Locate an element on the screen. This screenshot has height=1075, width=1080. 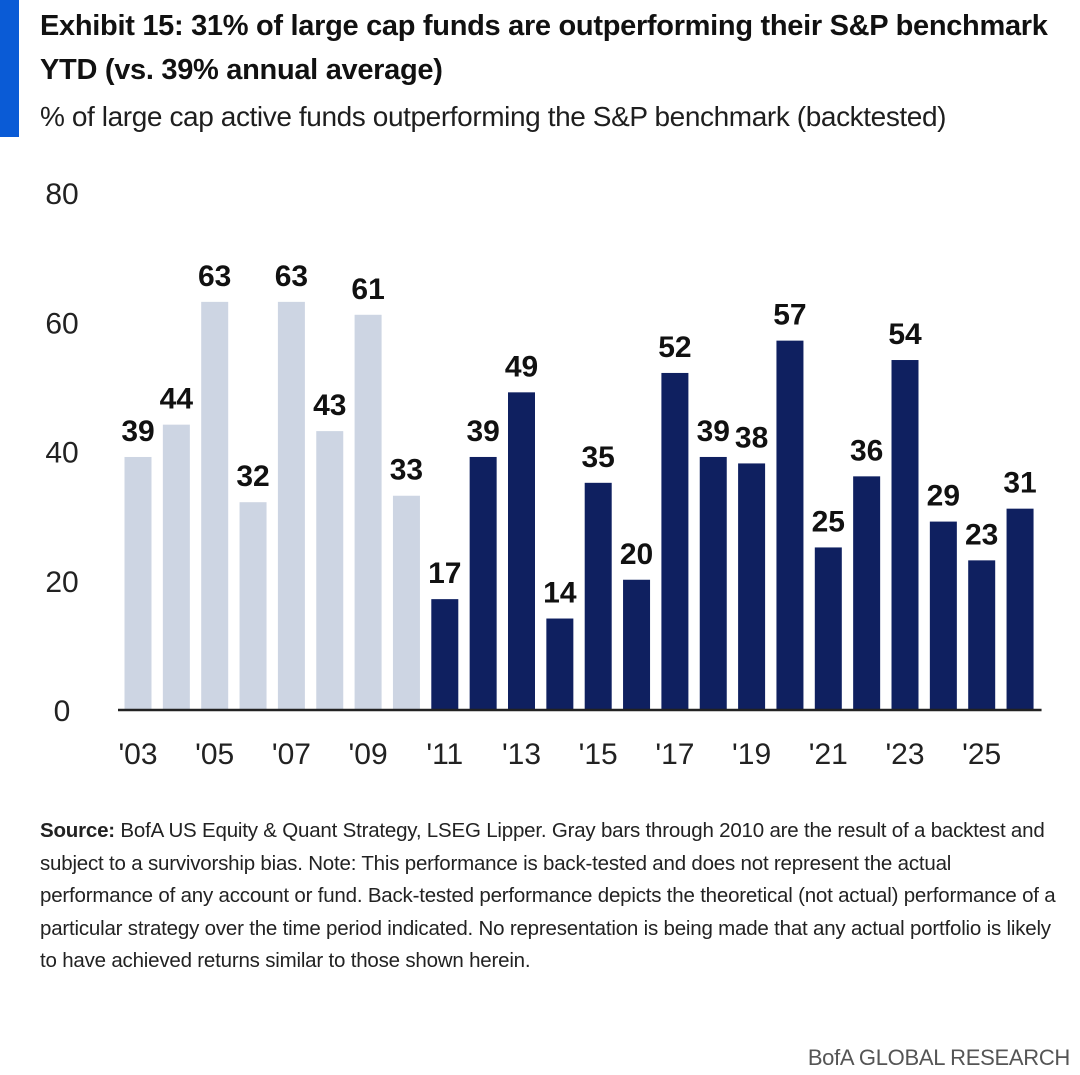
data-label-2017: 52 is located at coordinates (674, 347).